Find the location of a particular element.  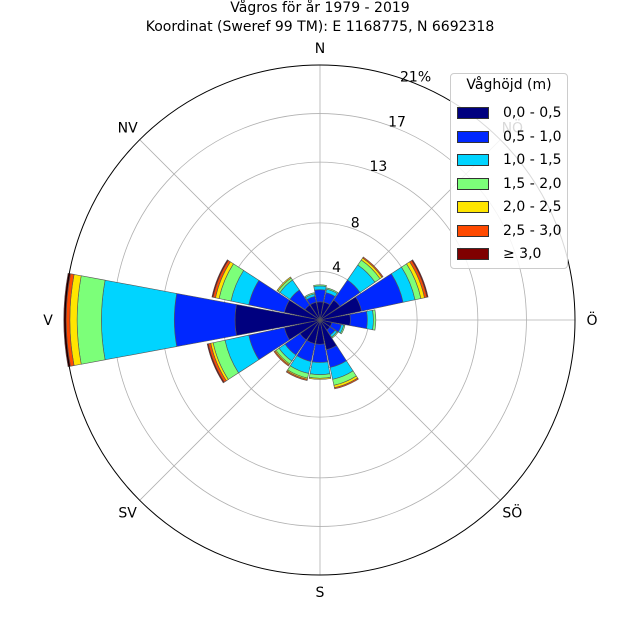

radial-tick-2: 13 is located at coordinates (378, 167).